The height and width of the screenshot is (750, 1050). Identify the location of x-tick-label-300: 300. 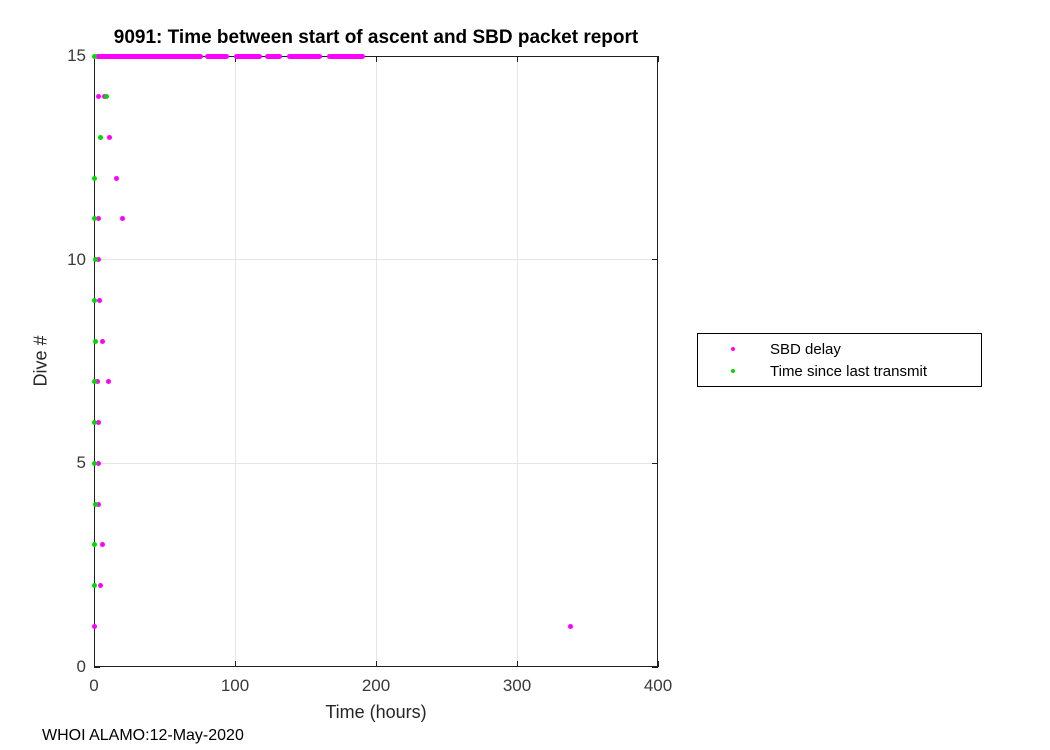
(517, 685).